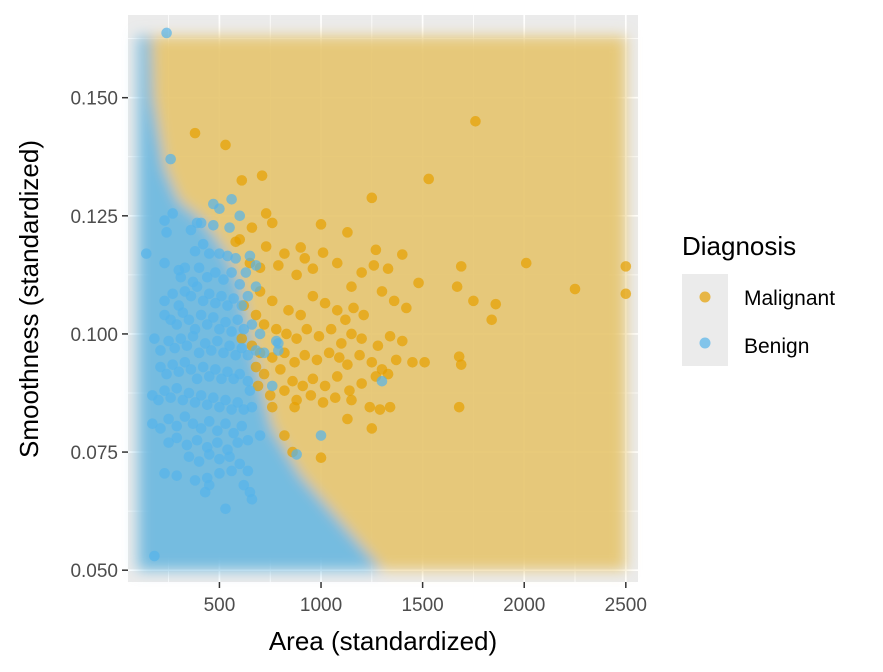  Describe the element at coordinates (776, 346) in the screenshot. I see `legend-label-benign: Benign` at that location.